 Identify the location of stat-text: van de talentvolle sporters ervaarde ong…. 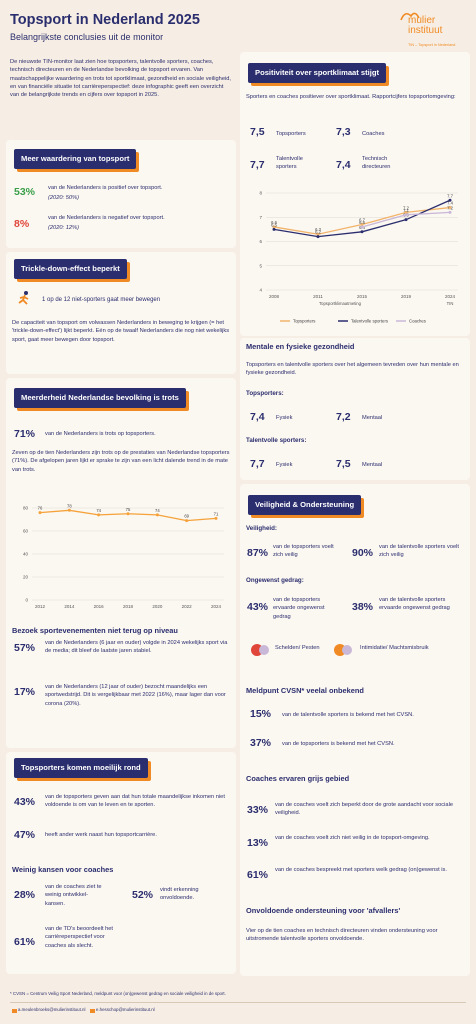
(414, 604).